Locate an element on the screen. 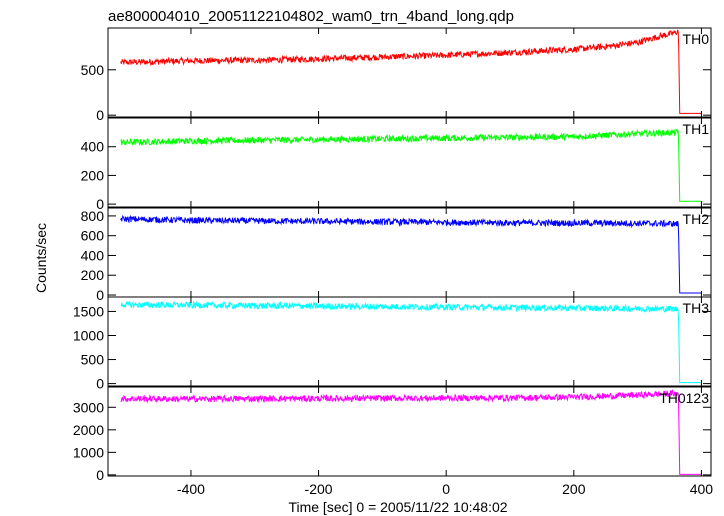  y-tick-label: 800 is located at coordinates (93, 216).